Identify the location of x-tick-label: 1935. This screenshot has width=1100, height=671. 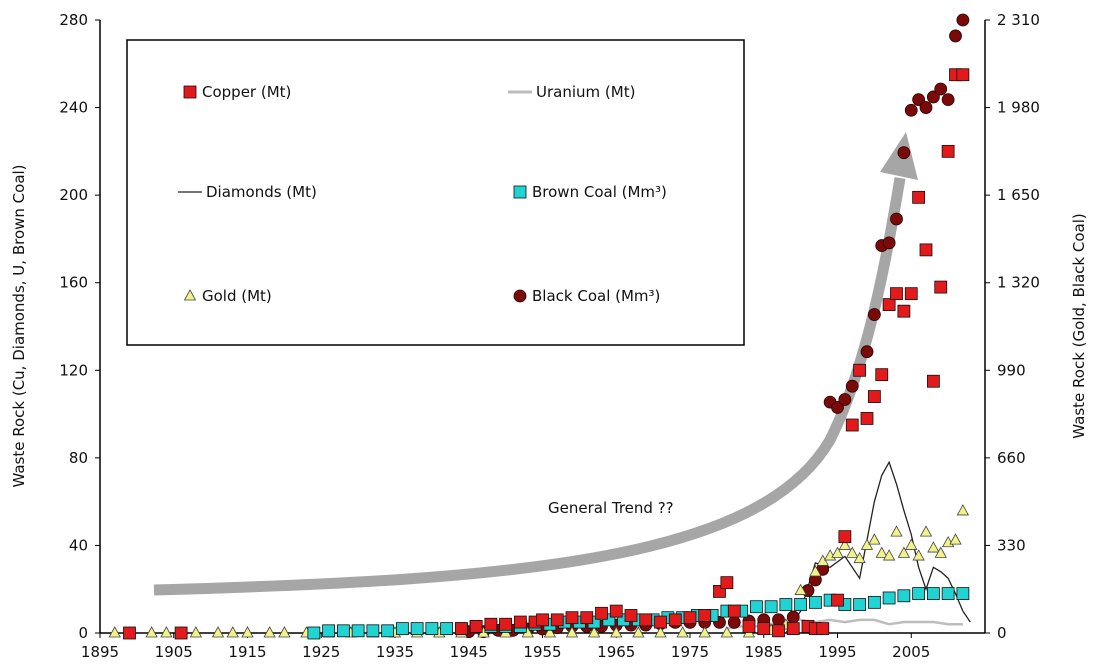
(395, 652).